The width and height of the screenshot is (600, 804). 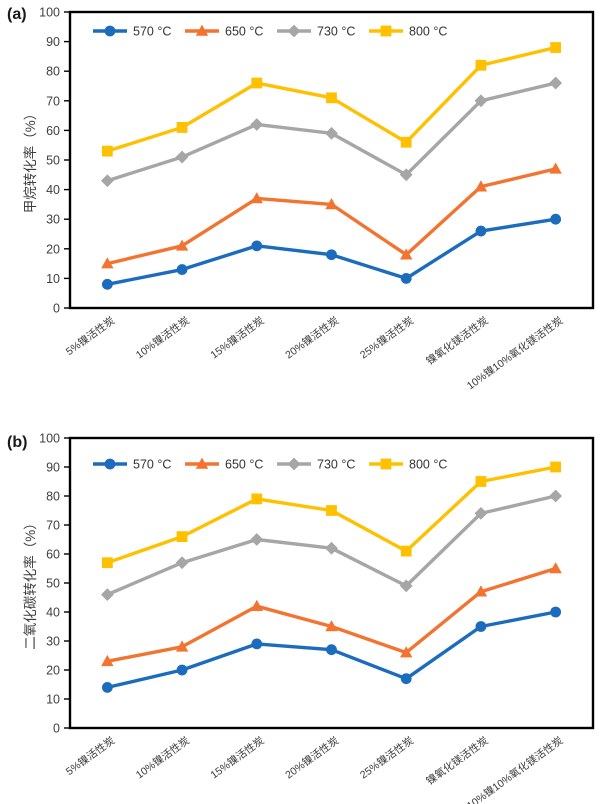 What do you see at coordinates (312, 338) in the screenshot?
I see `category-label: 20%镍活性炭` at bounding box center [312, 338].